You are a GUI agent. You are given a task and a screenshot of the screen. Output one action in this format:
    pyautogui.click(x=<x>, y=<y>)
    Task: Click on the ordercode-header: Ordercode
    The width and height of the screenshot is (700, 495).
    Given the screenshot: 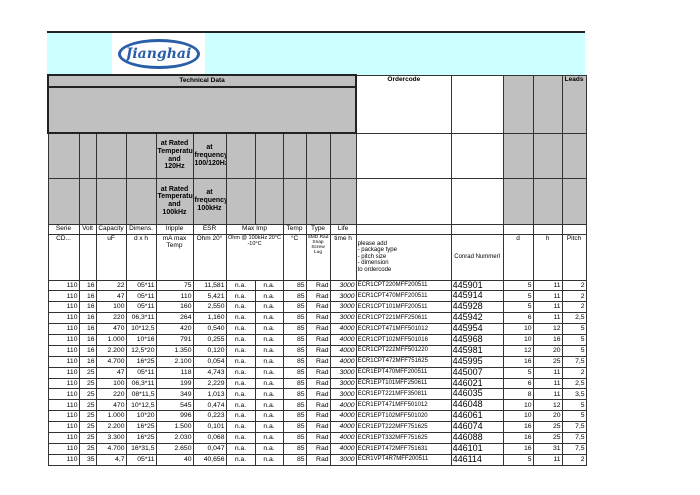 What is the action you would take?
    pyautogui.click(x=403, y=104)
    